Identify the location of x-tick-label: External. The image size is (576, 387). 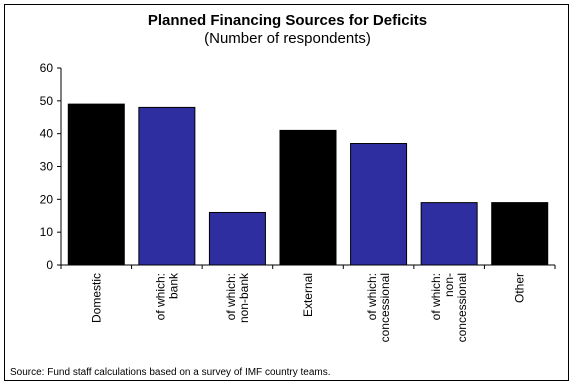
(308, 295).